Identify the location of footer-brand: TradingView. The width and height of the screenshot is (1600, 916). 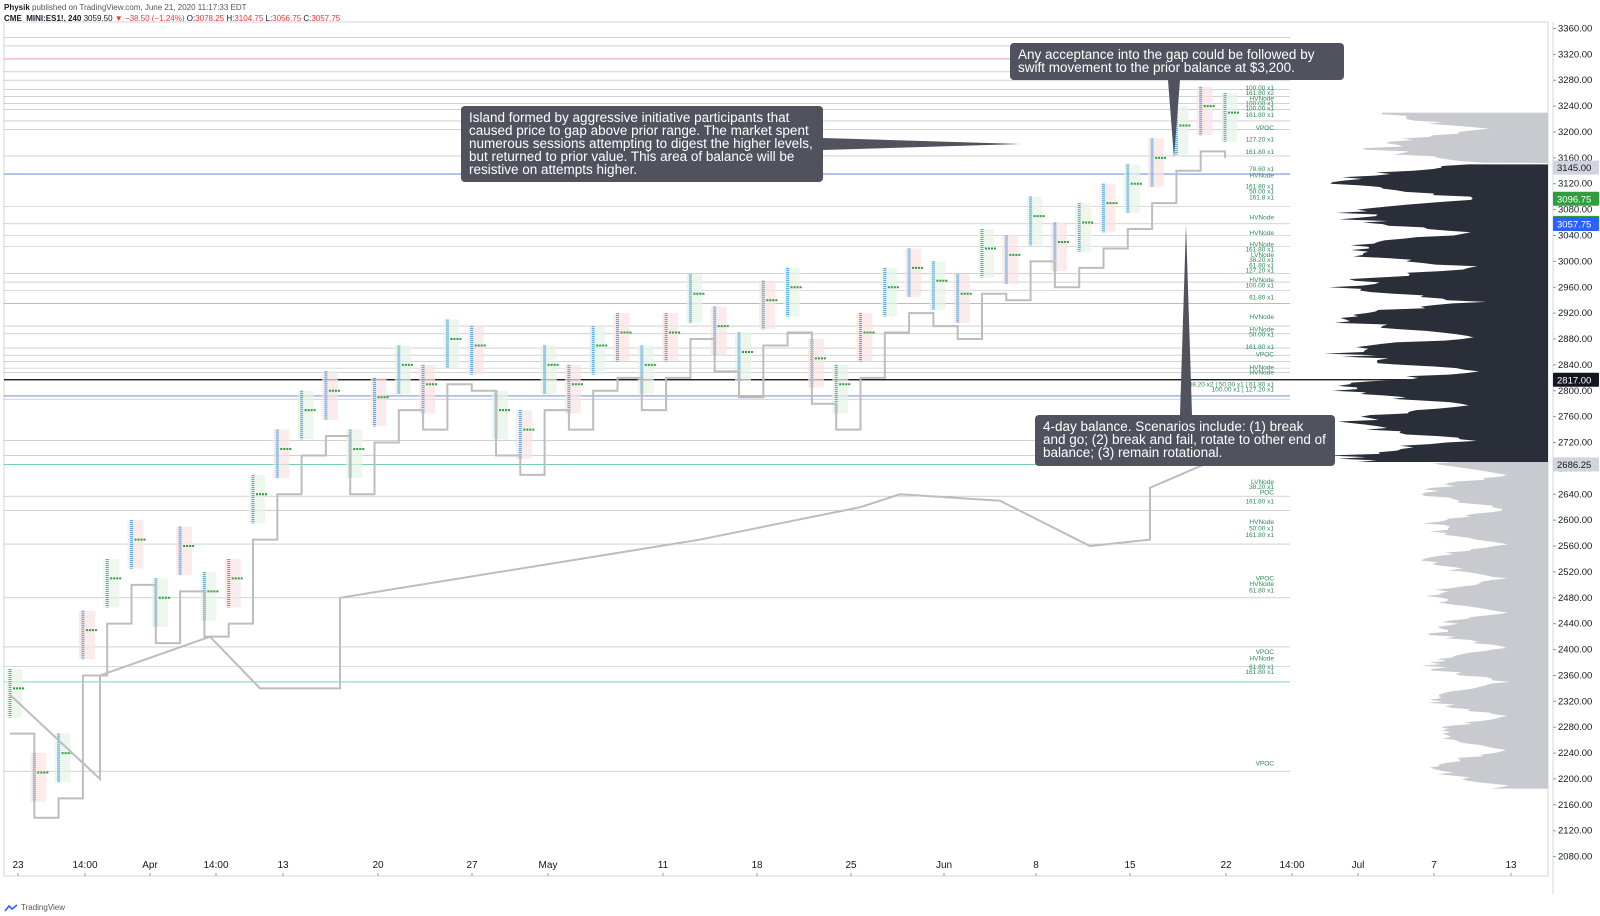
(34, 907).